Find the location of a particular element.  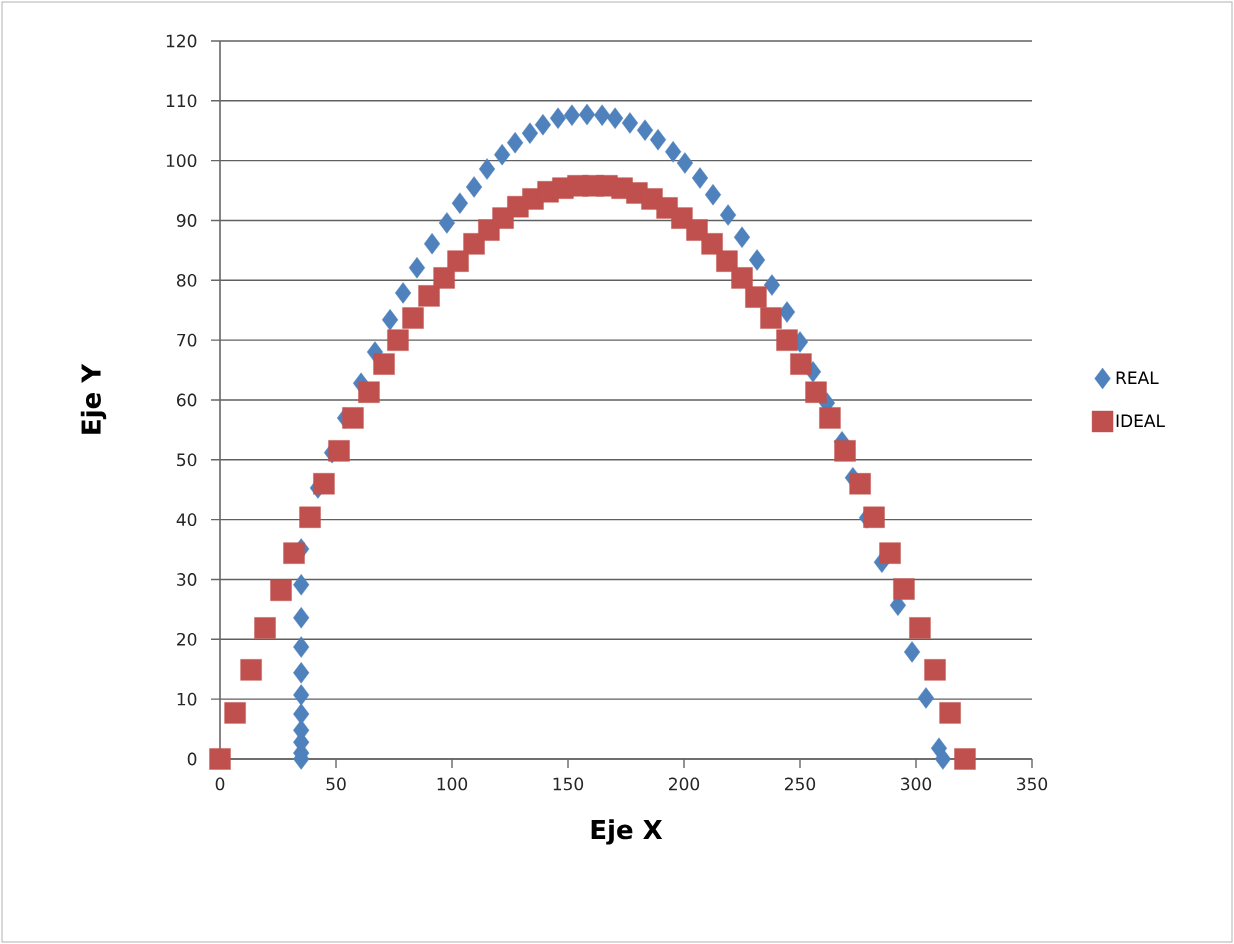

y-tick-label: 50 is located at coordinates (187, 460).